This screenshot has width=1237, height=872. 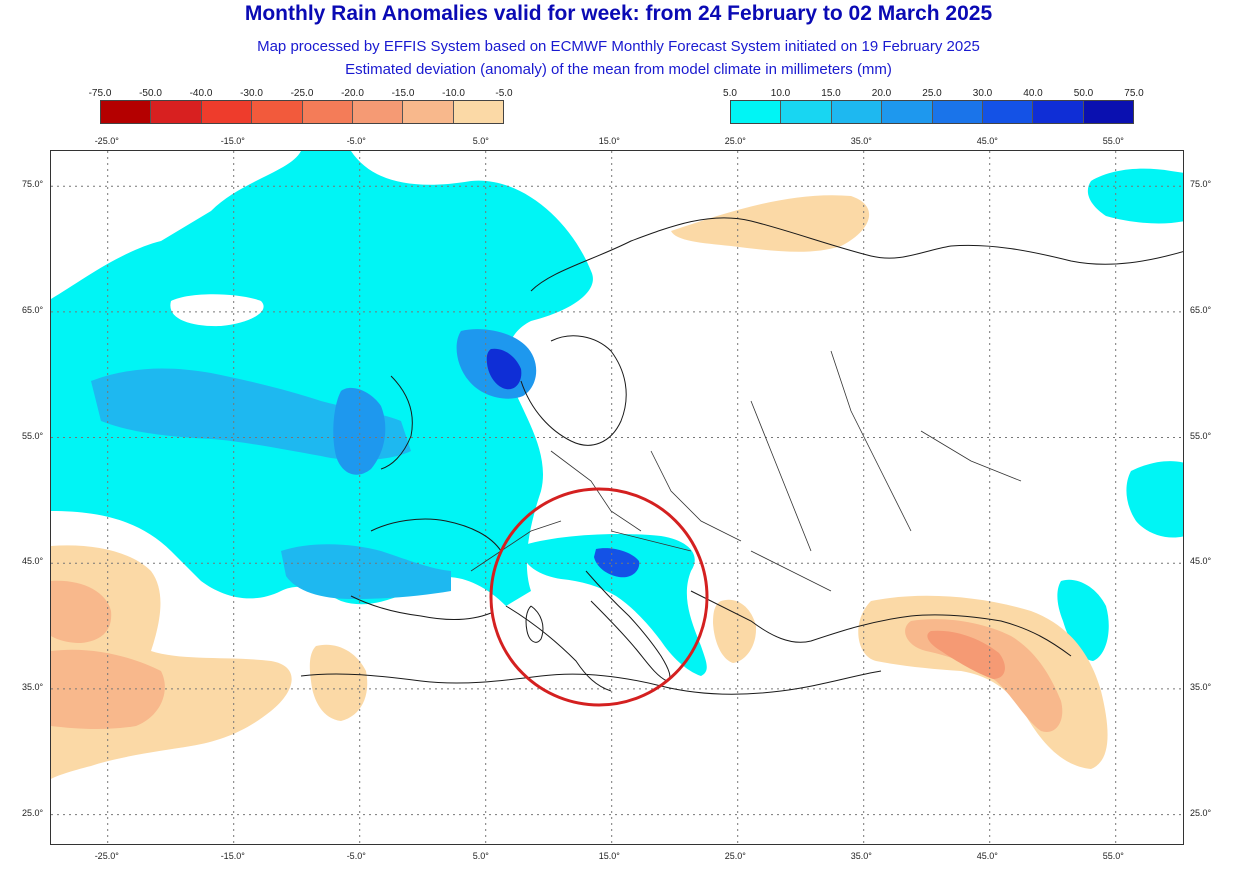 What do you see at coordinates (108, 689) in the screenshot?
I see `atlantic-south-core` at bounding box center [108, 689].